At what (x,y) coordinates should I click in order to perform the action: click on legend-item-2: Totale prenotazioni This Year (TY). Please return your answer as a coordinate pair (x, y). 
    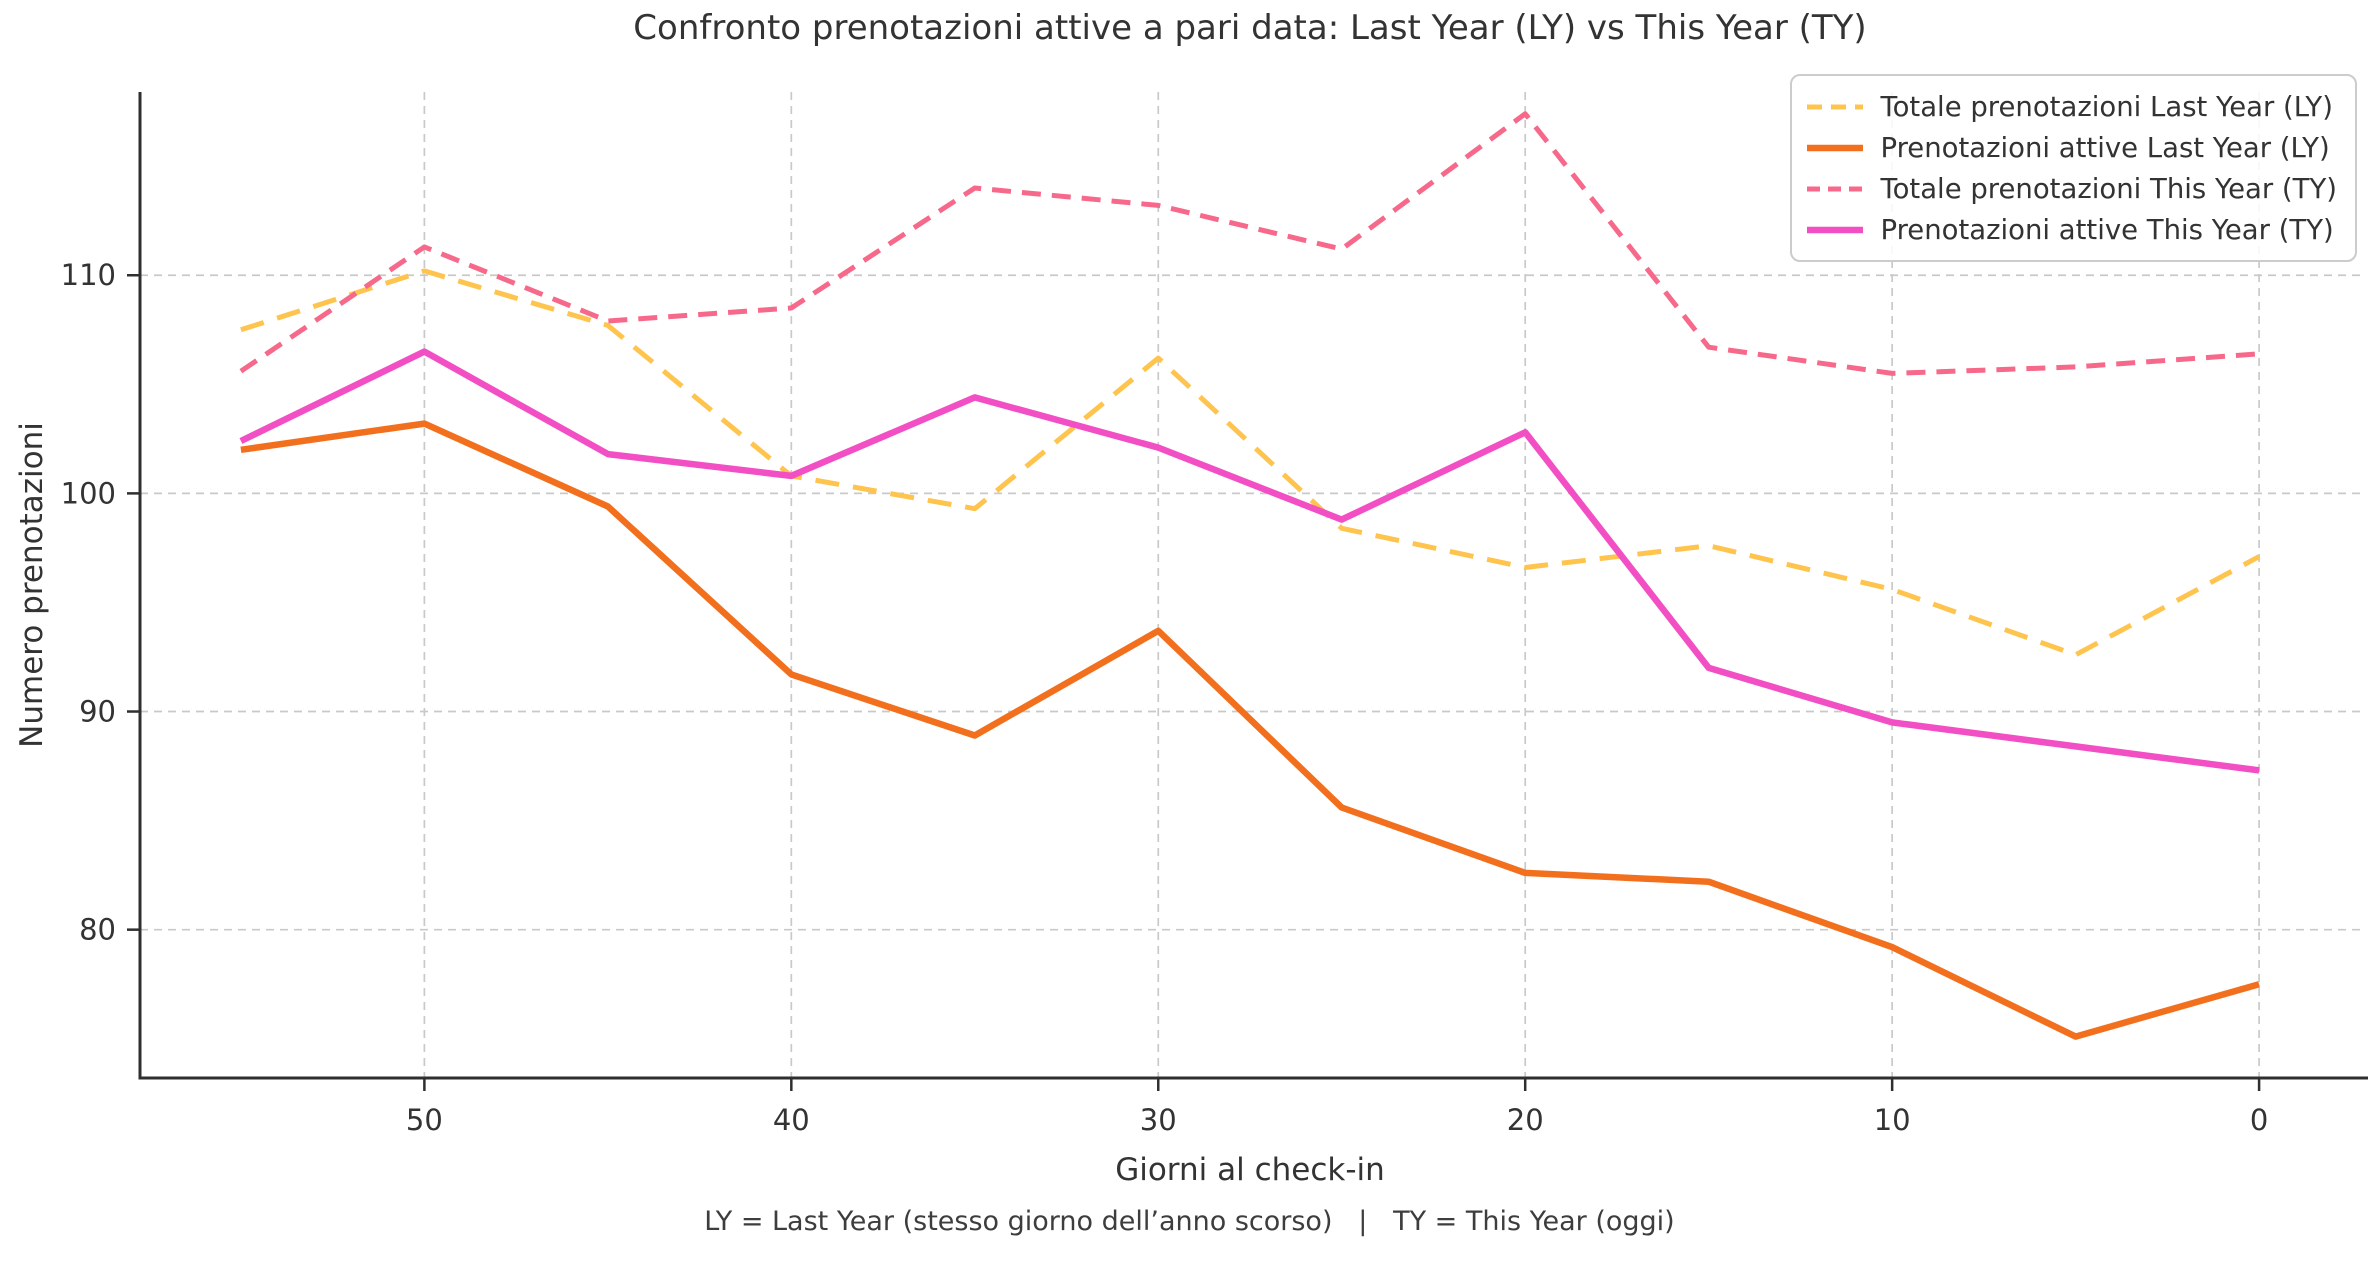
    Looking at the image, I should click on (2071, 188).